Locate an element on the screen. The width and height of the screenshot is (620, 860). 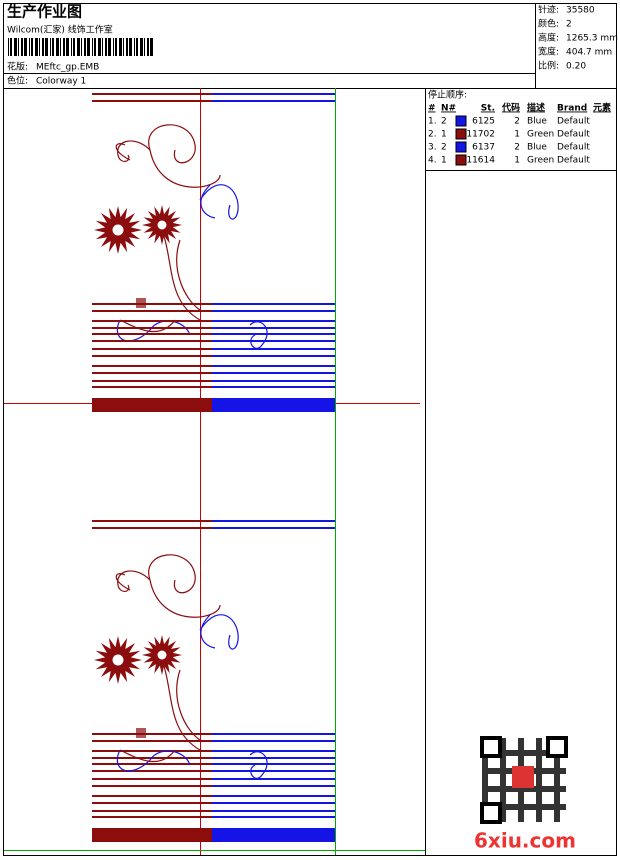
needle: 1 is located at coordinates (444, 161).